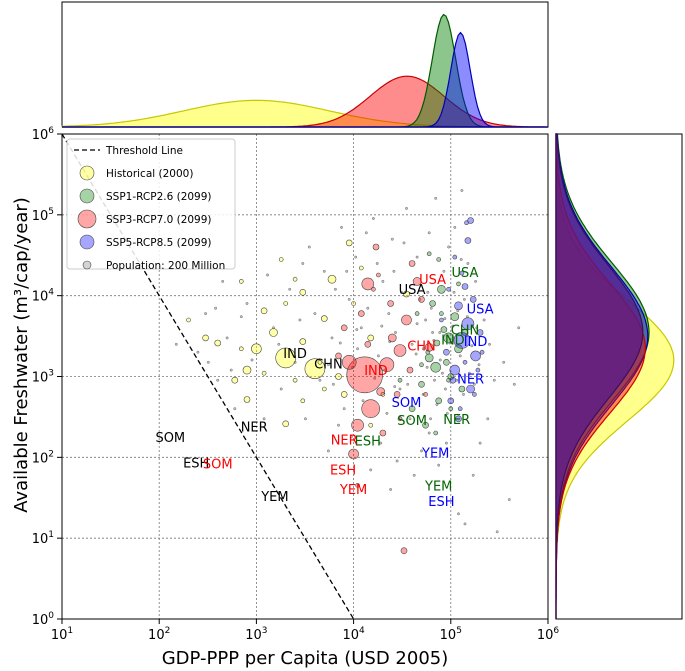 This screenshot has height=671, width=685. I want to click on legend-label-ssp3-rcp7-0-2099: SSP3-RCP7.0 (2099), so click(159, 220).